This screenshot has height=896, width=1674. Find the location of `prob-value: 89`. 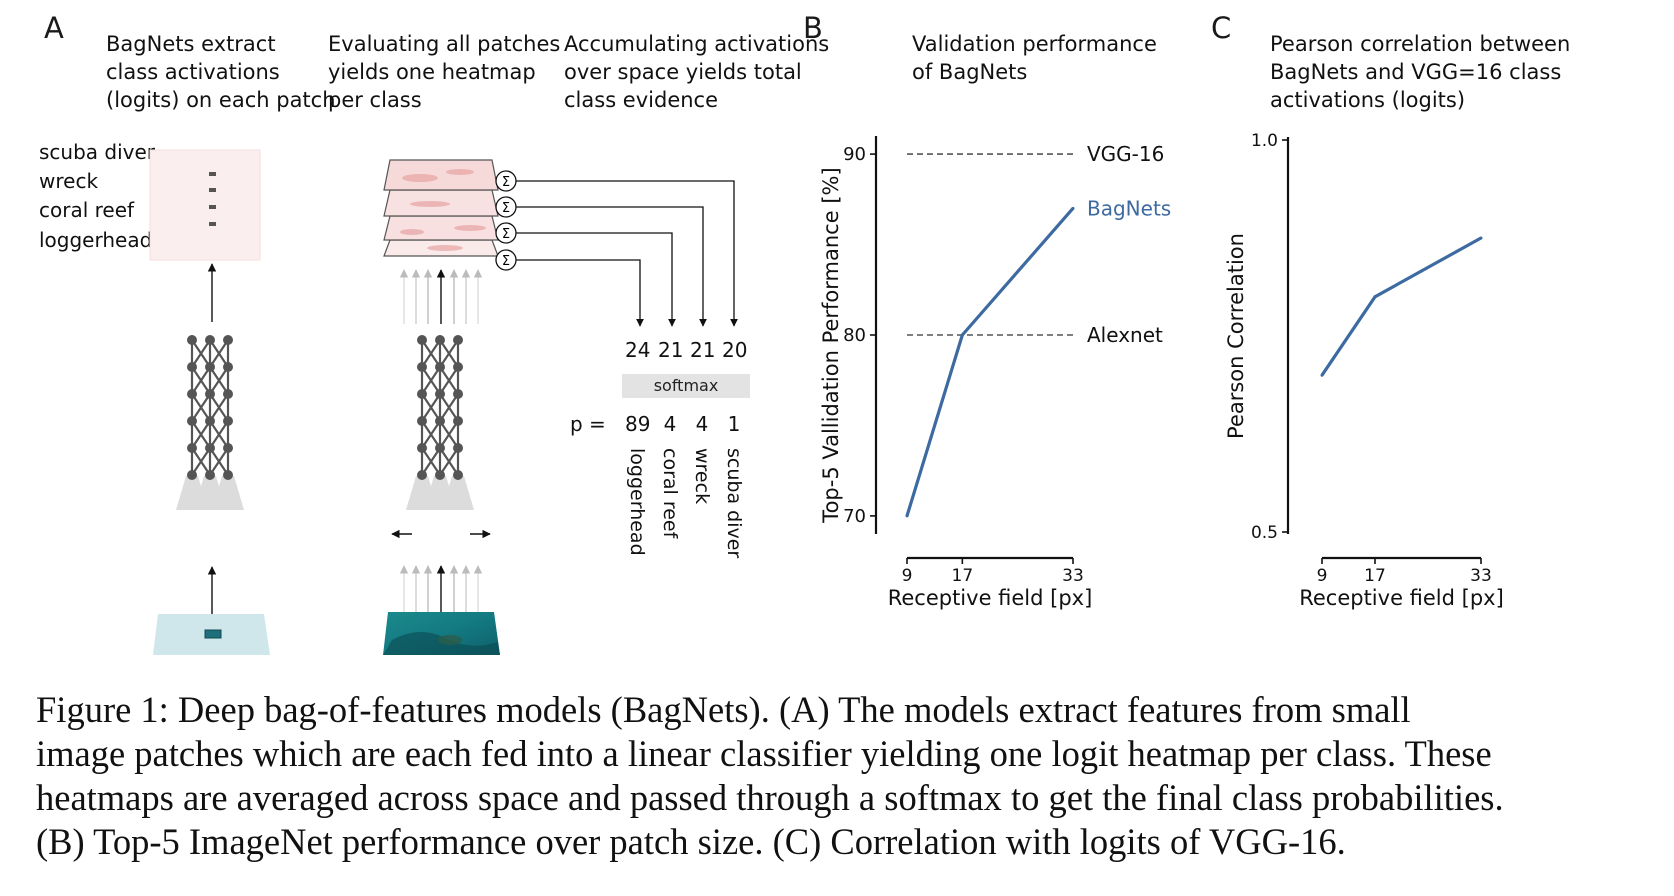

prob-value: 89 is located at coordinates (638, 424).